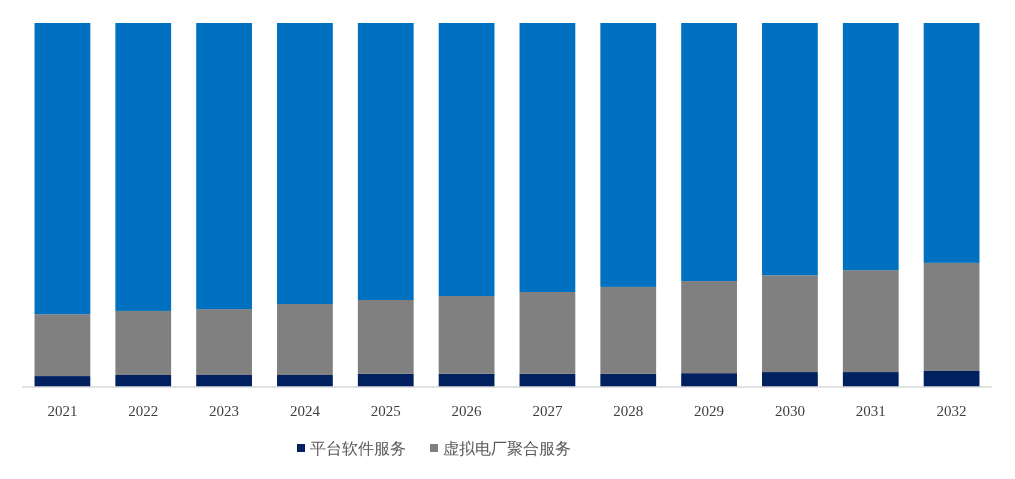 Image resolution: width=1015 pixels, height=479 pixels. Describe the element at coordinates (547, 411) in the screenshot. I see `x-tick-label: 2027` at that location.